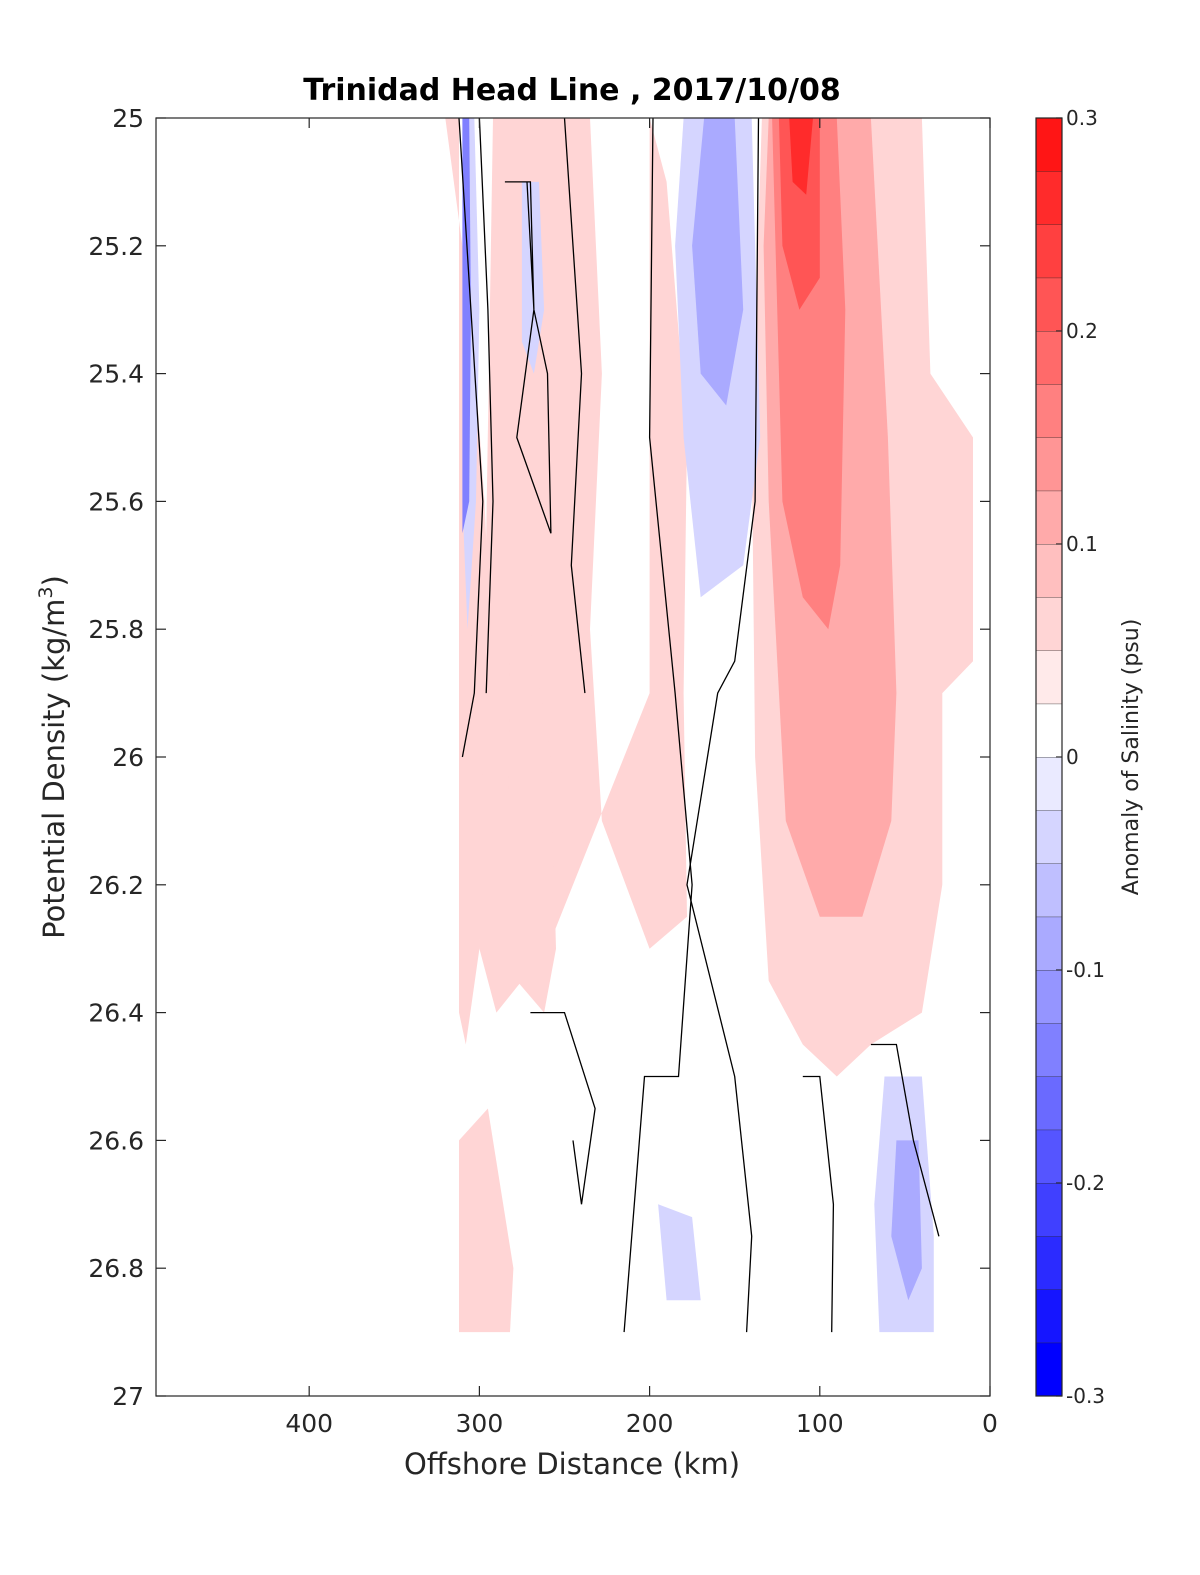 The width and height of the screenshot is (1200, 1575). Describe the element at coordinates (1131, 757) in the screenshot. I see `colorbar-label: Anomaly of Salinity (psu)` at that location.